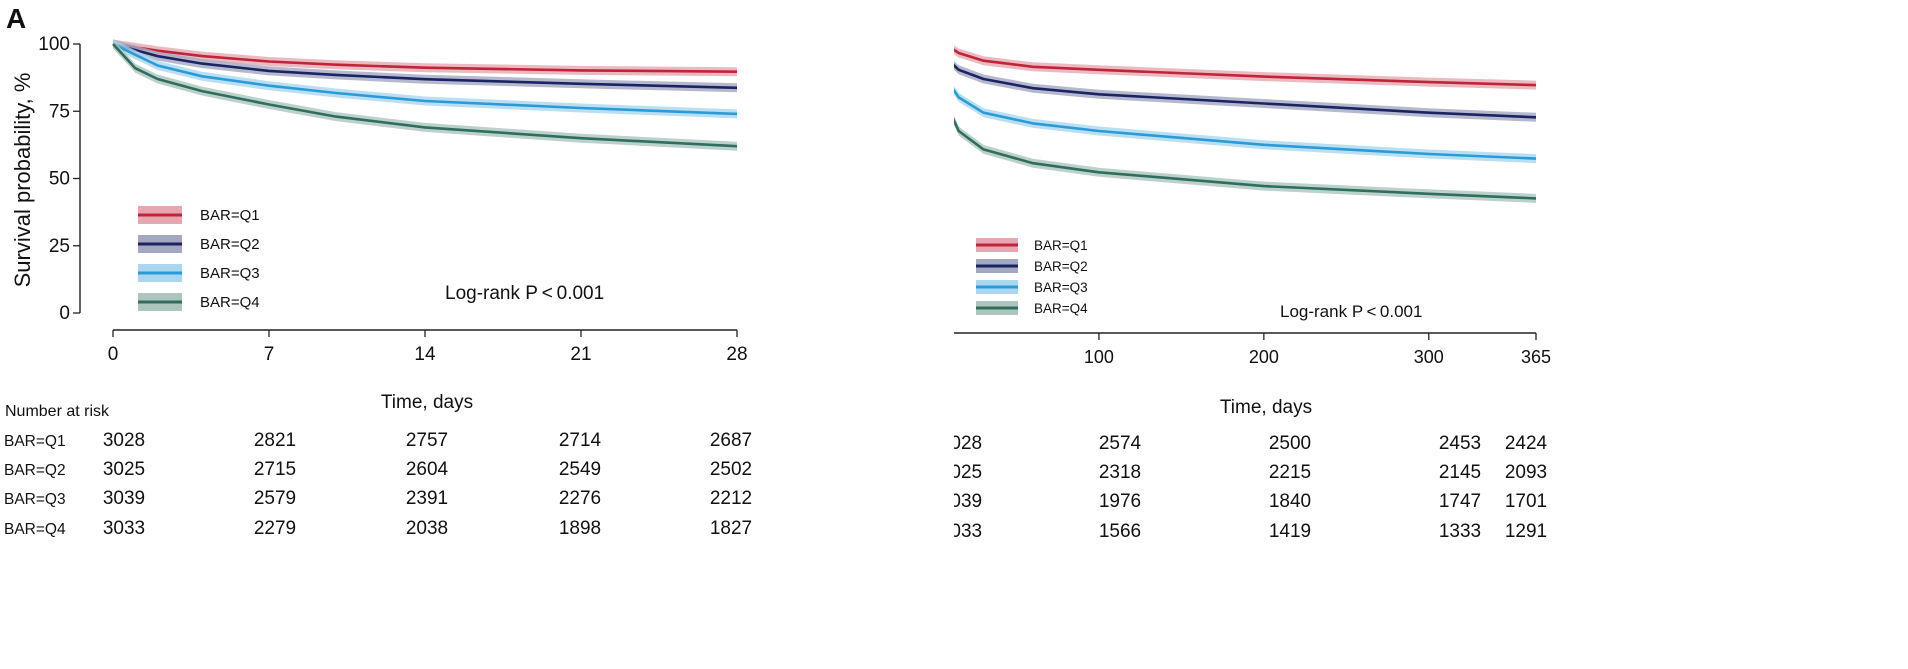  Describe the element at coordinates (1245, 124) in the screenshot. I see `panel-b-series-q3-line` at that location.